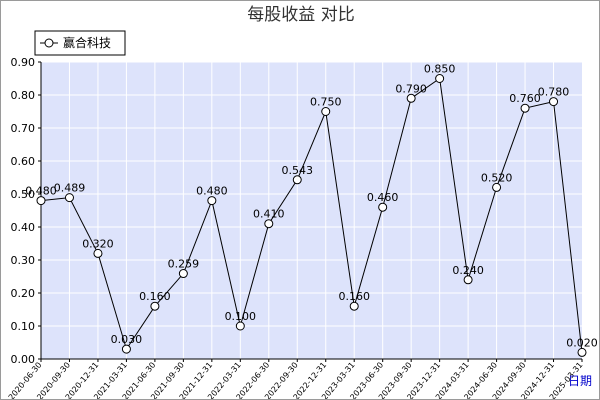  Describe the element at coordinates (23, 260) in the screenshot. I see `y-tick-label: 0.30` at that location.